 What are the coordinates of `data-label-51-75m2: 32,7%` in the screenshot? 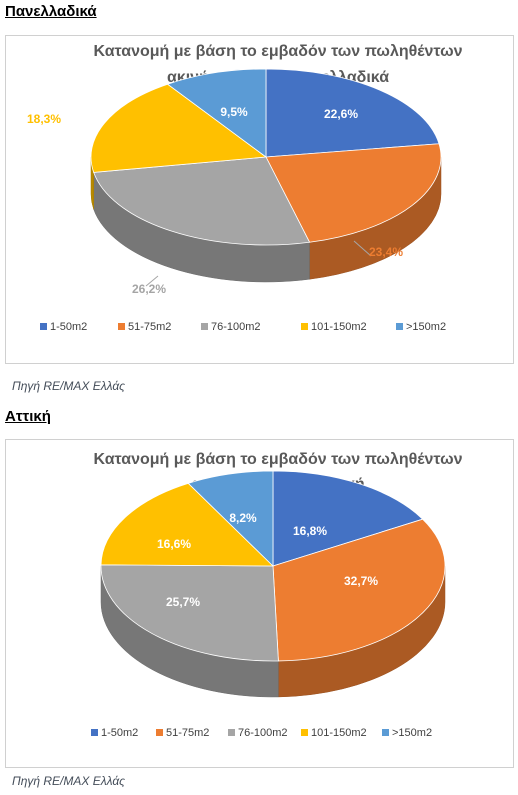 It's located at (361, 581).